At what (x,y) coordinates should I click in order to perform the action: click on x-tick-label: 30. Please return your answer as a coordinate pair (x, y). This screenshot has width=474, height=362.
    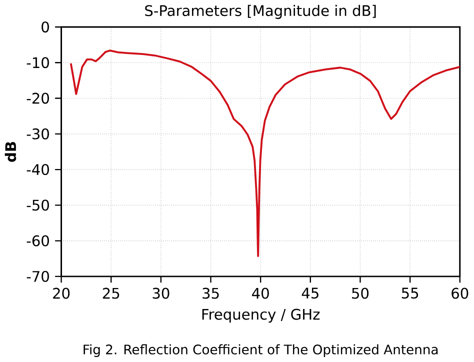
    Looking at the image, I should click on (161, 293).